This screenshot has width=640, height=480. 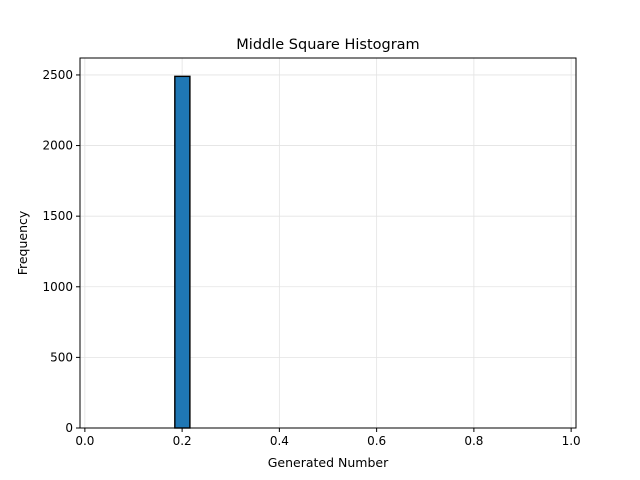 I want to click on y-tick-label: 500, so click(x=61, y=357).